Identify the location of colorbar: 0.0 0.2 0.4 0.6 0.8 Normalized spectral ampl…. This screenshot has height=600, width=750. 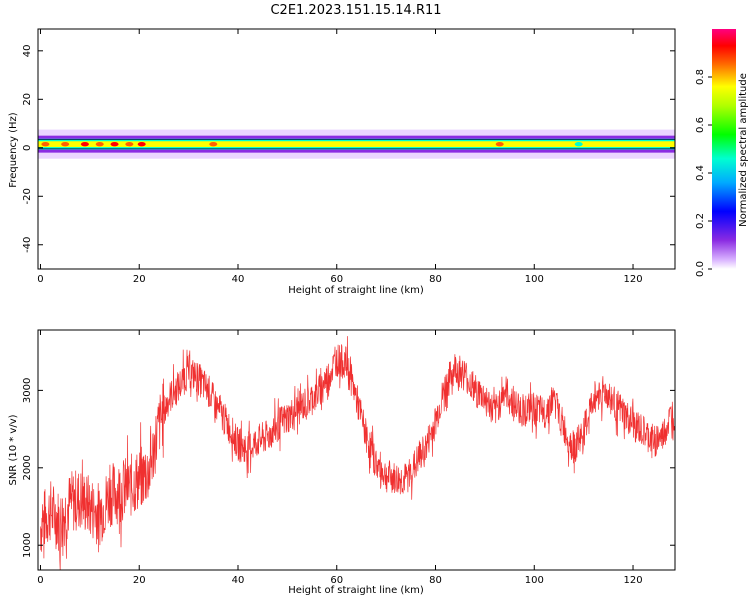
(722, 153).